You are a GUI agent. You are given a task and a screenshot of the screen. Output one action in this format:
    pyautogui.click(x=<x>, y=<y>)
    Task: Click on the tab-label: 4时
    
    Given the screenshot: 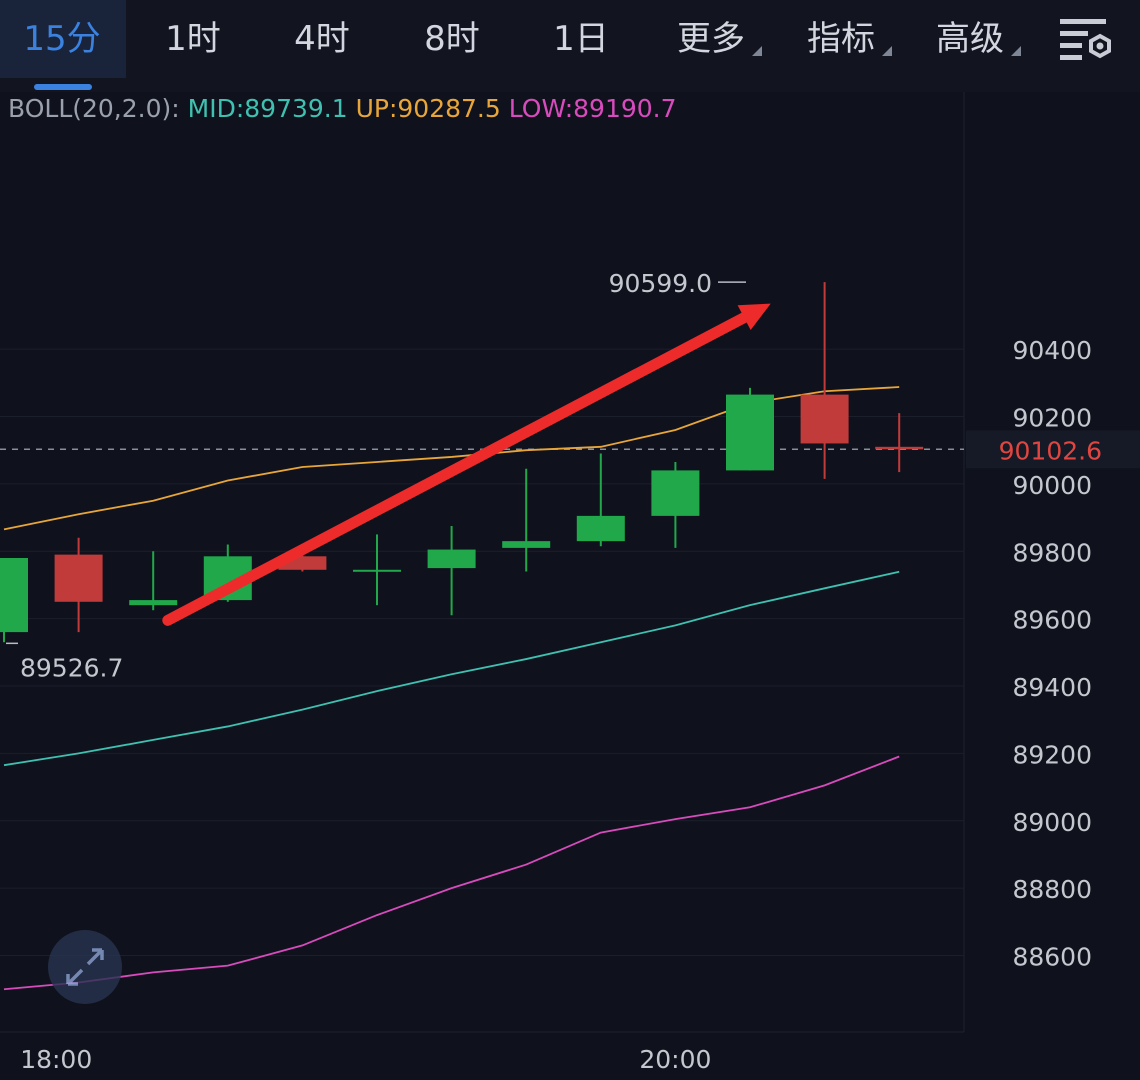 What is the action you would take?
    pyautogui.click(x=322, y=39)
    